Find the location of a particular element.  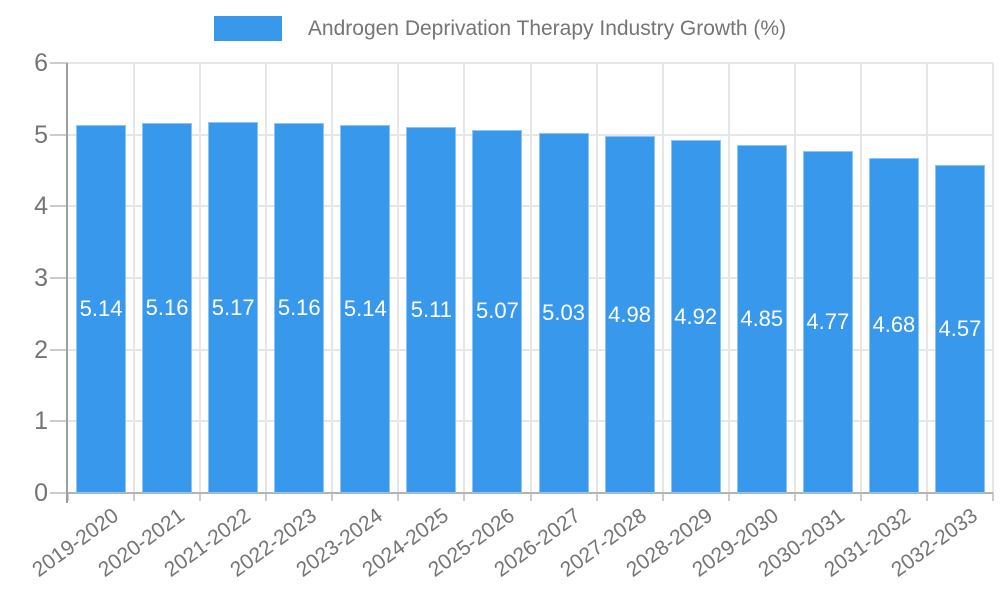

bar-value-label: 5.07 is located at coordinates (497, 311).